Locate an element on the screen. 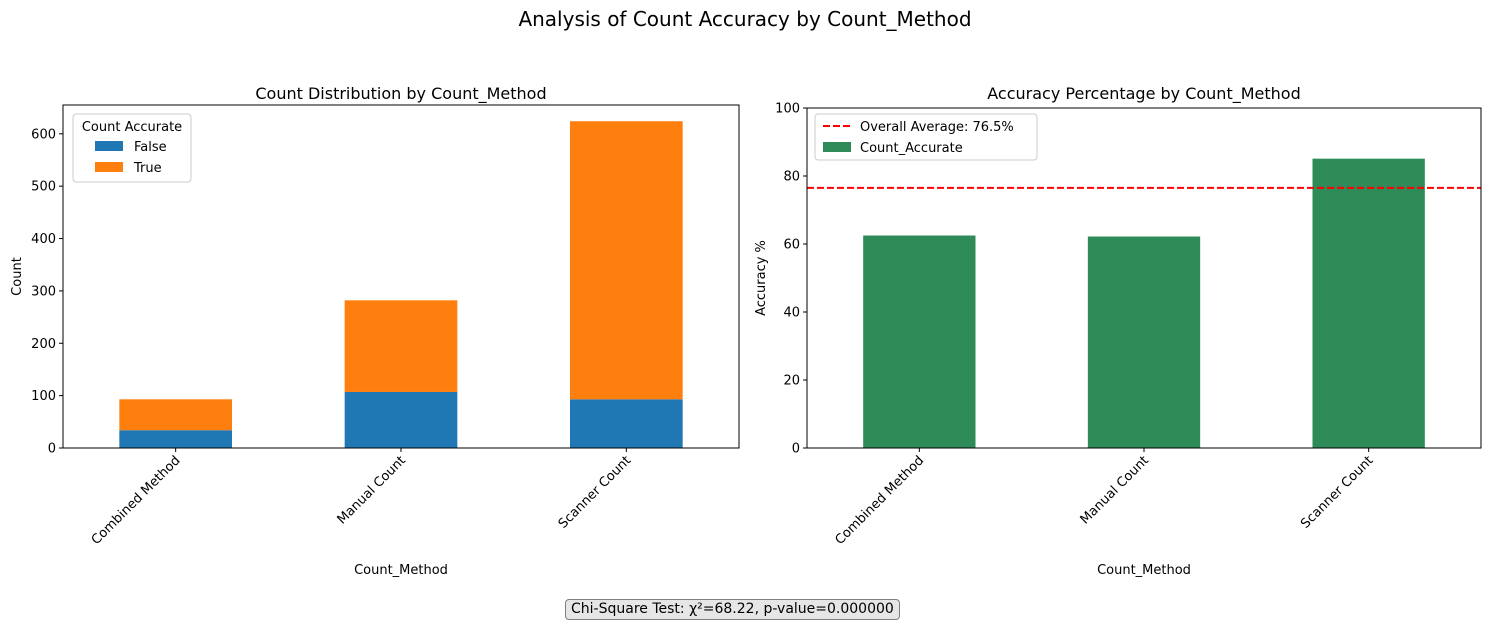 The image size is (1490, 629). y-tick-label: 600 is located at coordinates (43, 134).